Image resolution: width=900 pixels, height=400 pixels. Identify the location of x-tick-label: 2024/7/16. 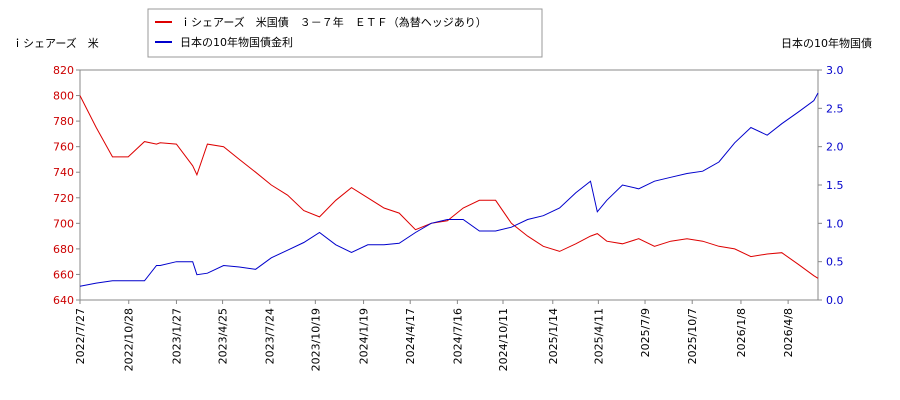
(457, 336).